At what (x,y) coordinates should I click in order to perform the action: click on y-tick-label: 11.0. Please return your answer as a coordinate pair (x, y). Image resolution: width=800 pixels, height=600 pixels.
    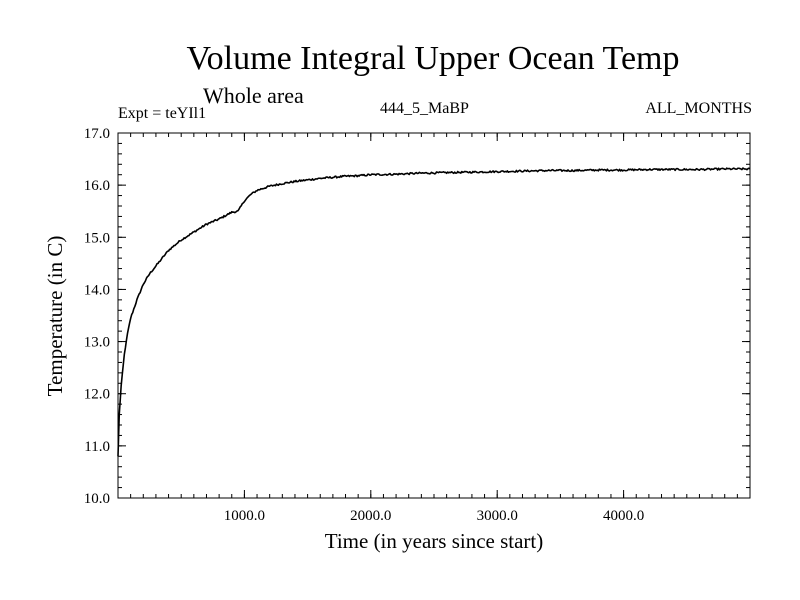
    Looking at the image, I should click on (97, 447).